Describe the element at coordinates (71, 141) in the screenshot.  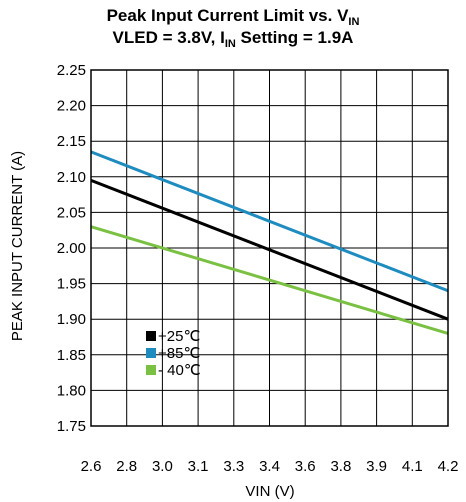
I see `y-tick-label: 2.15` at that location.